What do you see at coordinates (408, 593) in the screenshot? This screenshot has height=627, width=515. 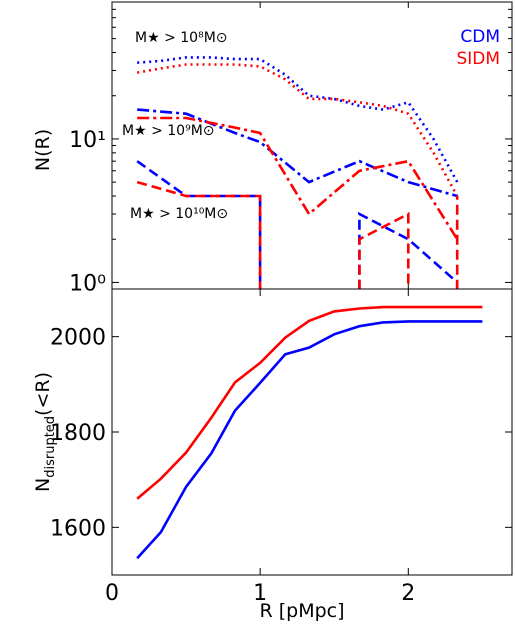 I see `x-tick-label: 2` at bounding box center [408, 593].